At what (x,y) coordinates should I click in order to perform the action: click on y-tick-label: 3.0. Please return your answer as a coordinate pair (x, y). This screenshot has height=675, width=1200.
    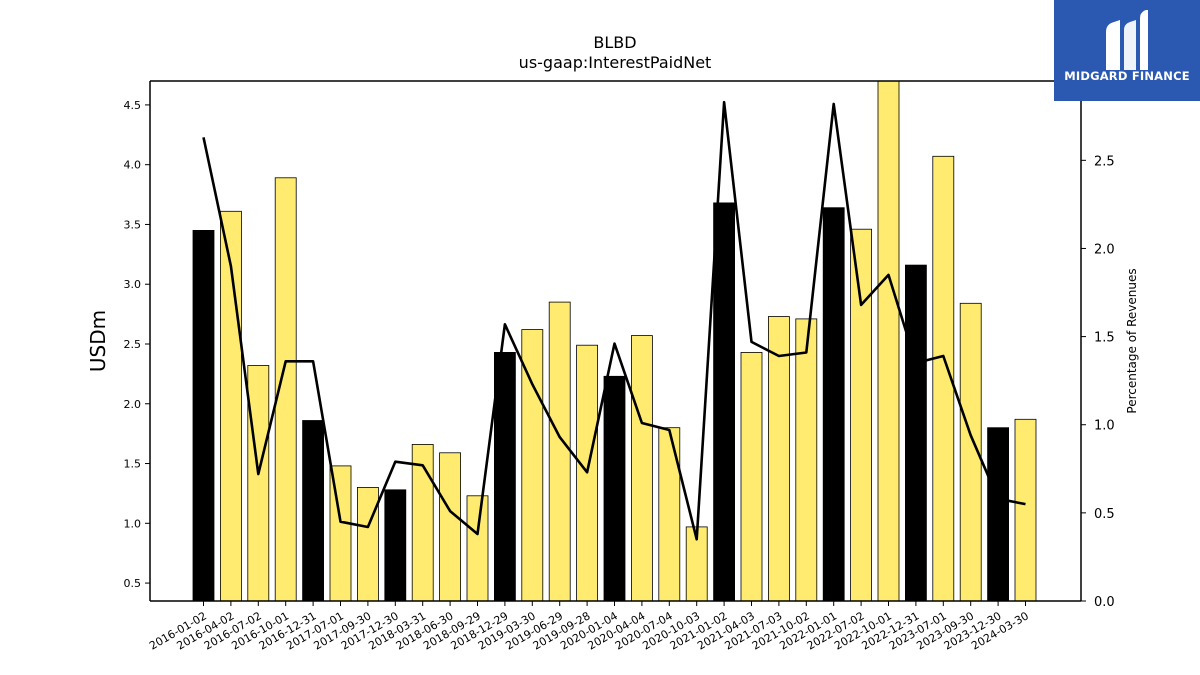
    Looking at the image, I should click on (133, 284).